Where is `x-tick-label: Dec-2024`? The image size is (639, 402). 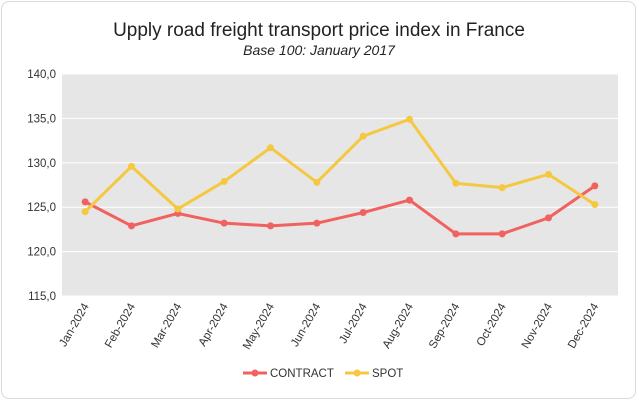 x-tick-label: Dec-2024 is located at coordinates (584, 326).